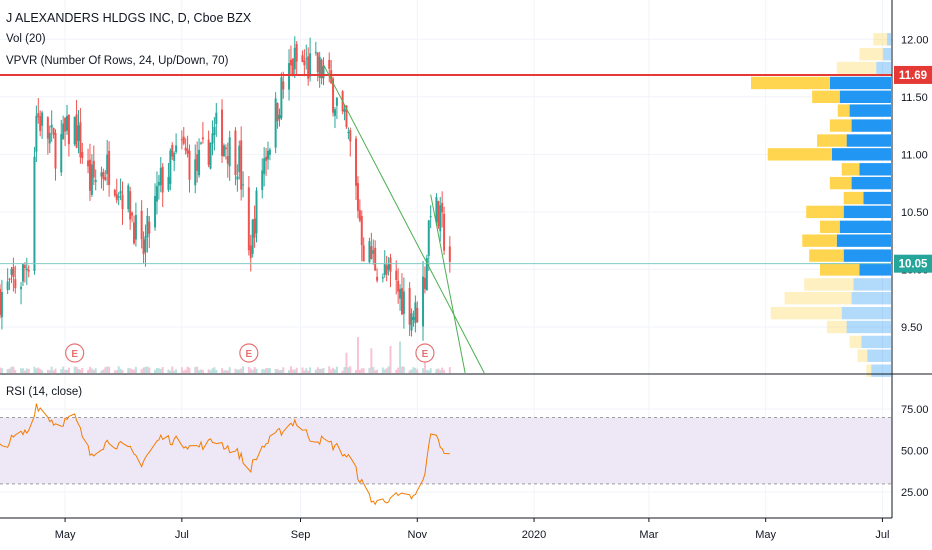  I want to click on rsi-indicator-label: RSI (14, close), so click(44, 392).